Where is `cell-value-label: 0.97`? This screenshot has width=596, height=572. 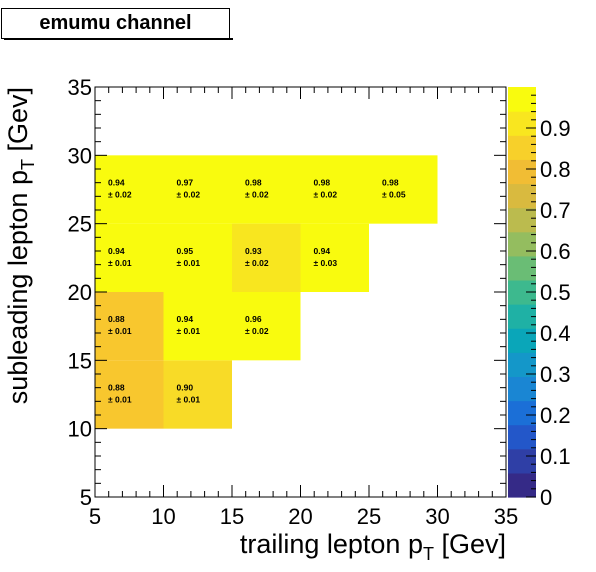
cell-value-label: 0.97 is located at coordinates (185, 183).